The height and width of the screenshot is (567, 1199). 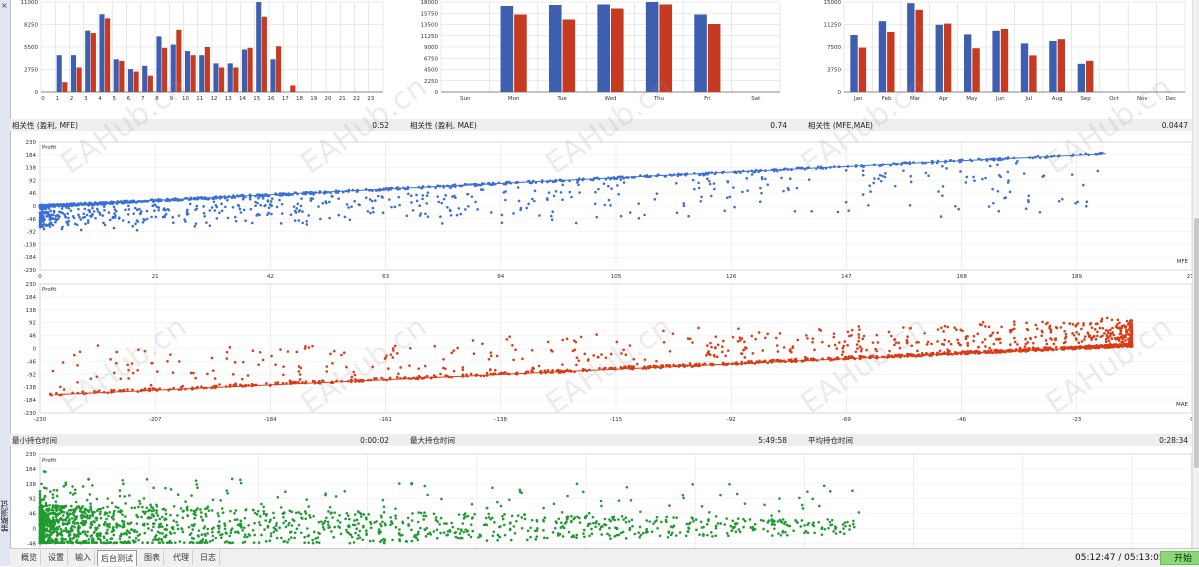 What do you see at coordinates (430, 3) in the screenshot?
I see `bar-ytick: 18000` at bounding box center [430, 3].